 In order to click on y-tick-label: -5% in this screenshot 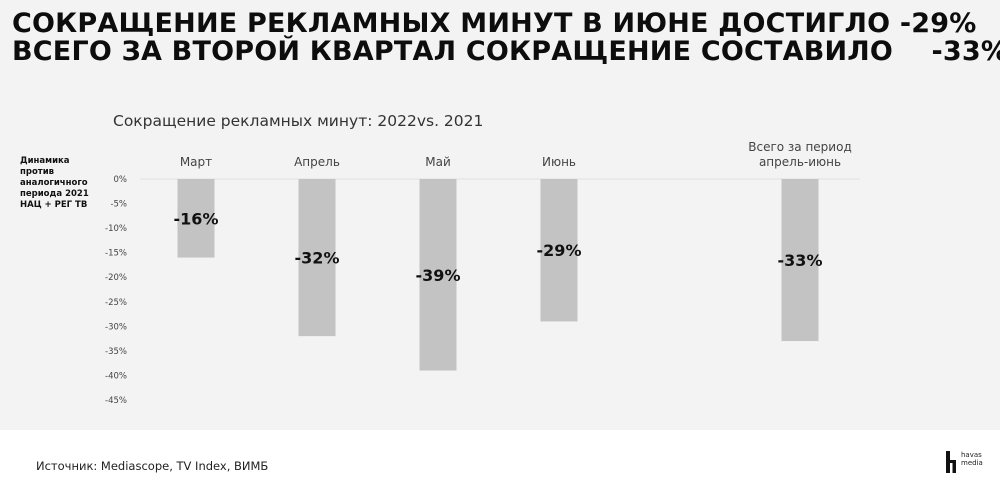, I will do `click(118, 205)`.